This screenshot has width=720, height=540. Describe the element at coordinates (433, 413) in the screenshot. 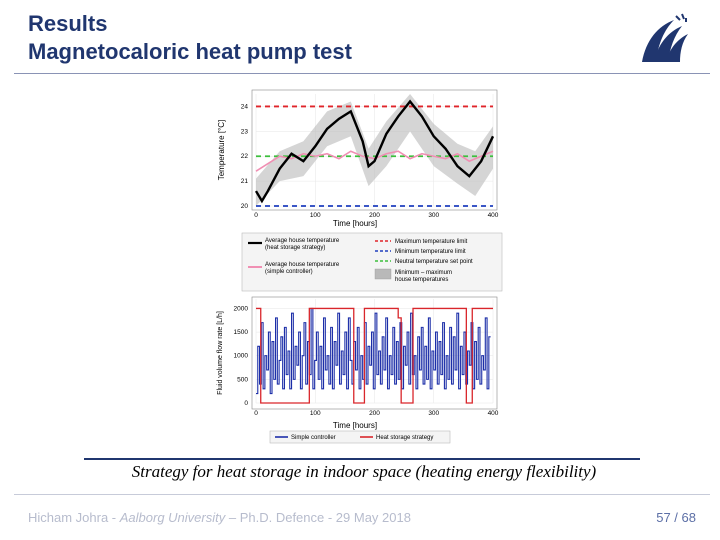

I see `flow-x-tick: 300` at that location.